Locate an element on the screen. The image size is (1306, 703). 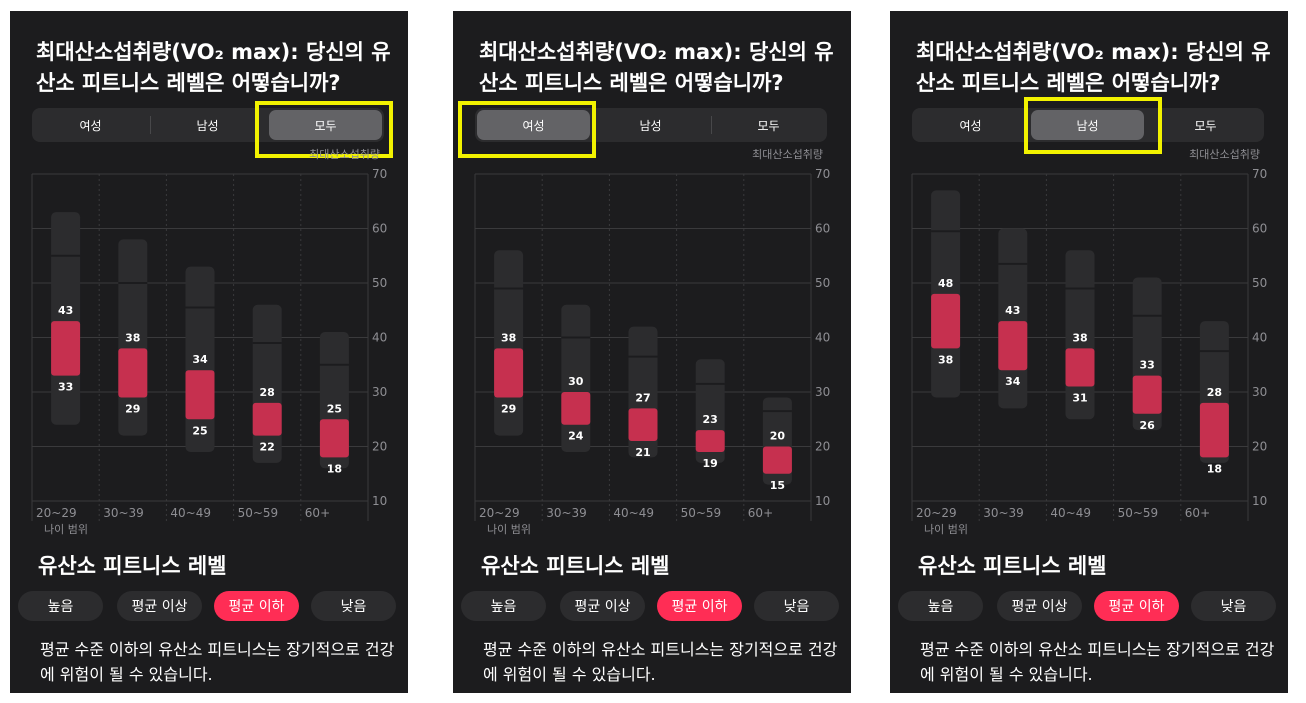
data-label-high: 27 is located at coordinates (642, 397).